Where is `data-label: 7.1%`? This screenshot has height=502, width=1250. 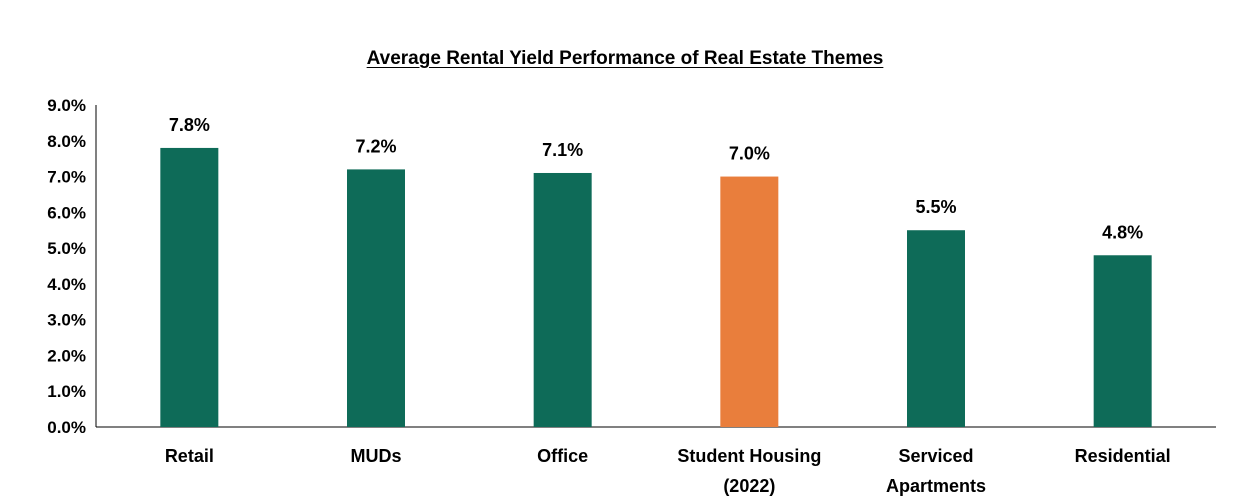
data-label: 7.1% is located at coordinates (562, 150).